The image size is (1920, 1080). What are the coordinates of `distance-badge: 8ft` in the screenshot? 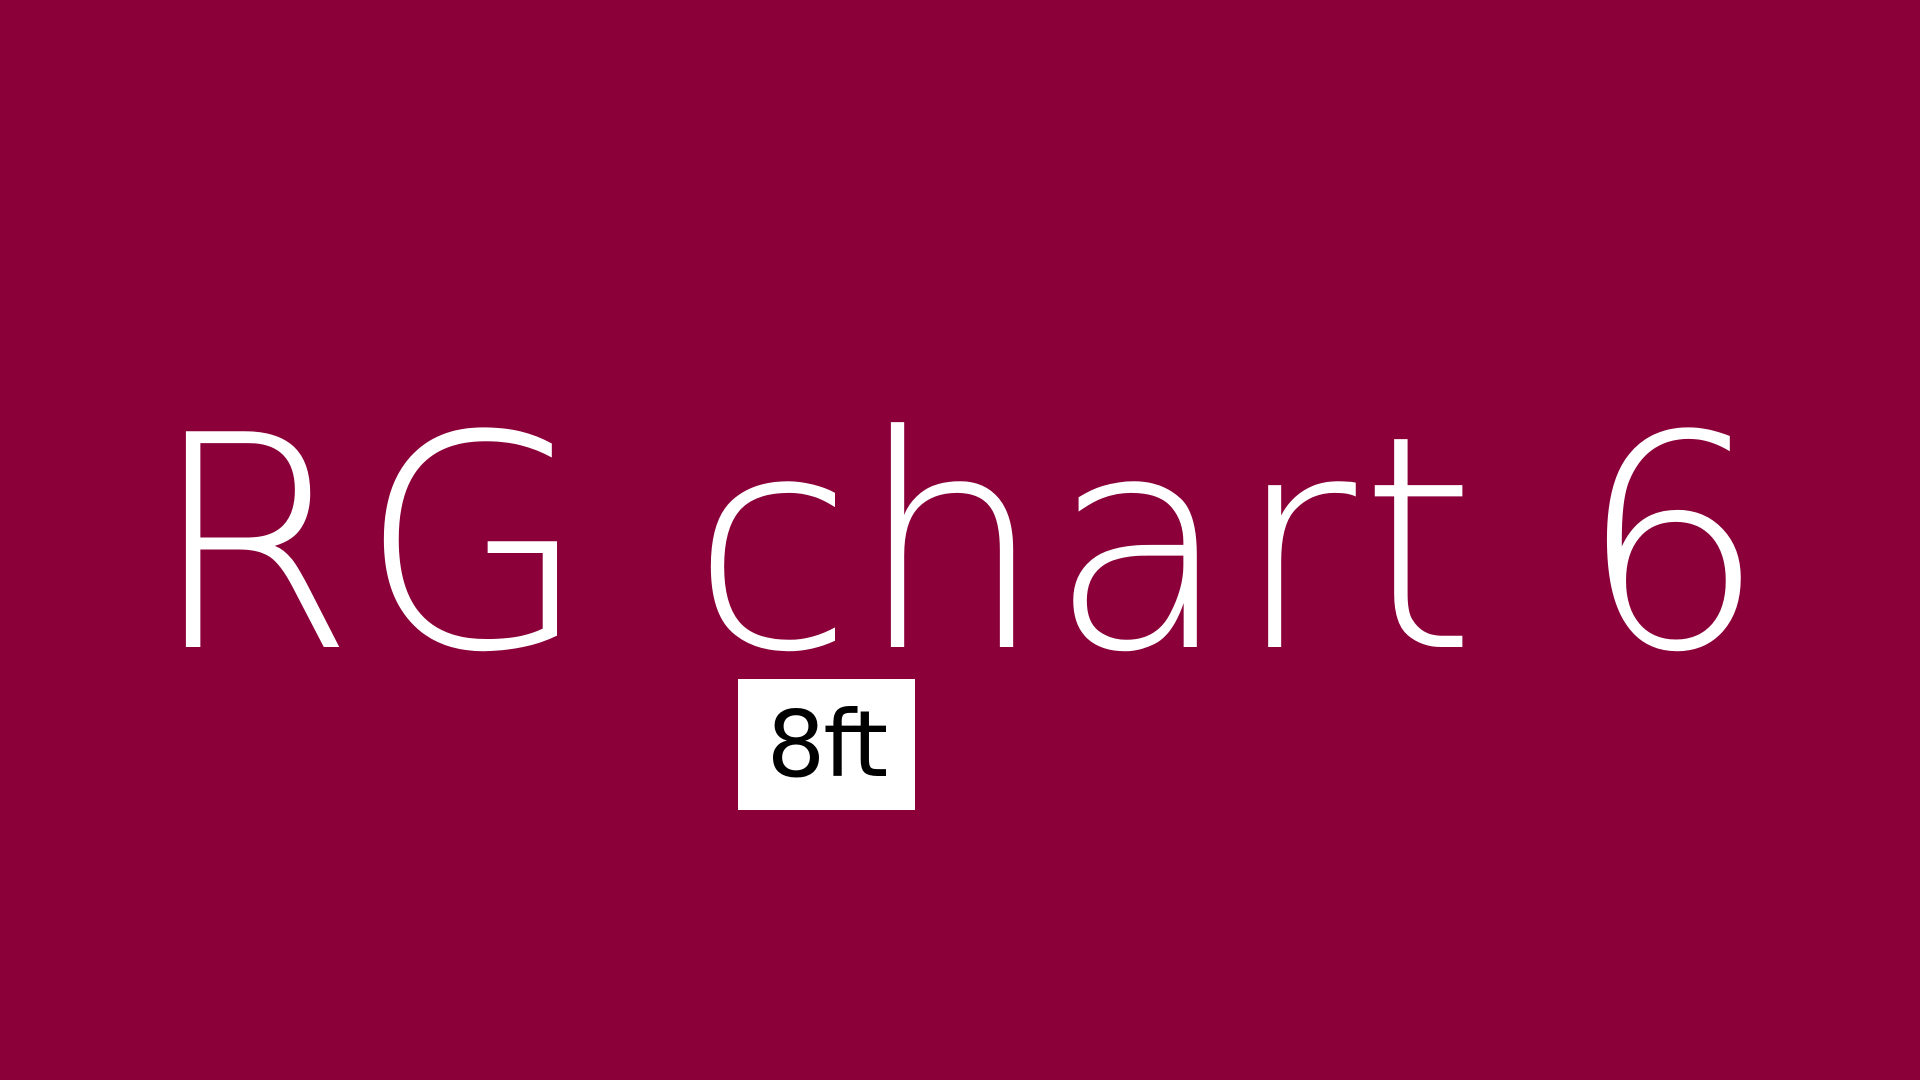 It's located at (826, 744).